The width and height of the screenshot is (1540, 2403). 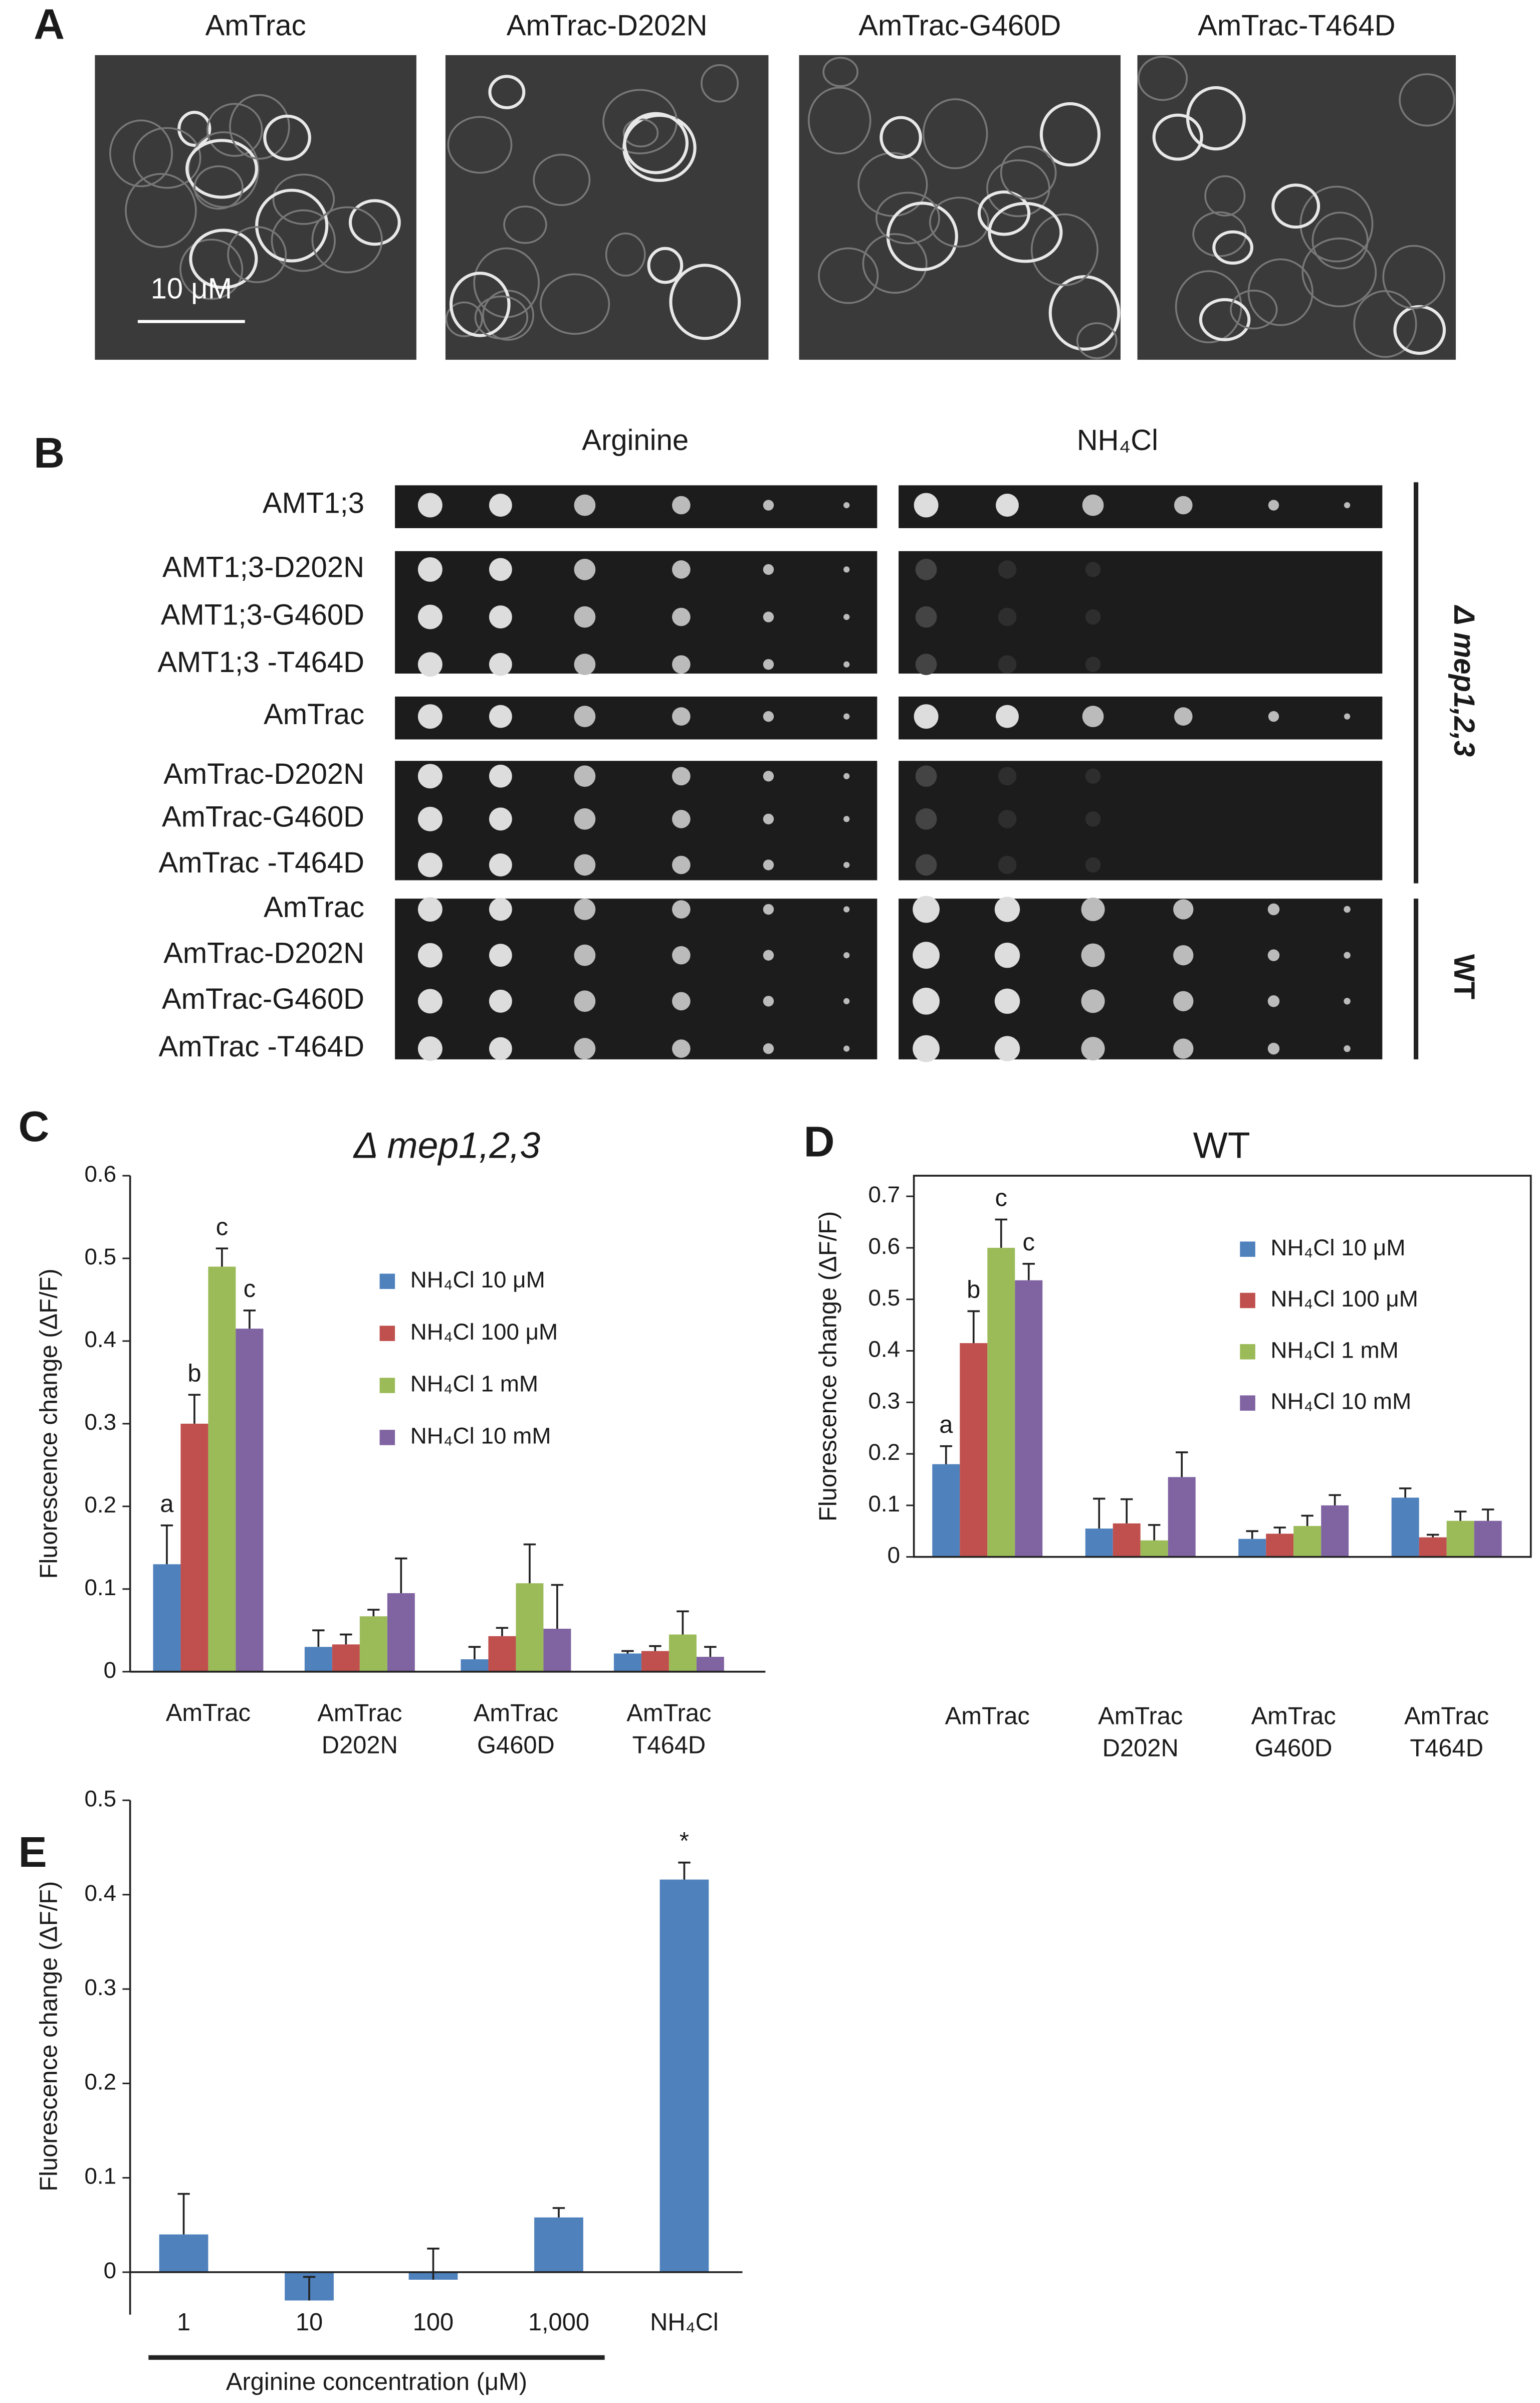 I want to click on image-title: AmTrac-D202N, so click(x=607, y=25).